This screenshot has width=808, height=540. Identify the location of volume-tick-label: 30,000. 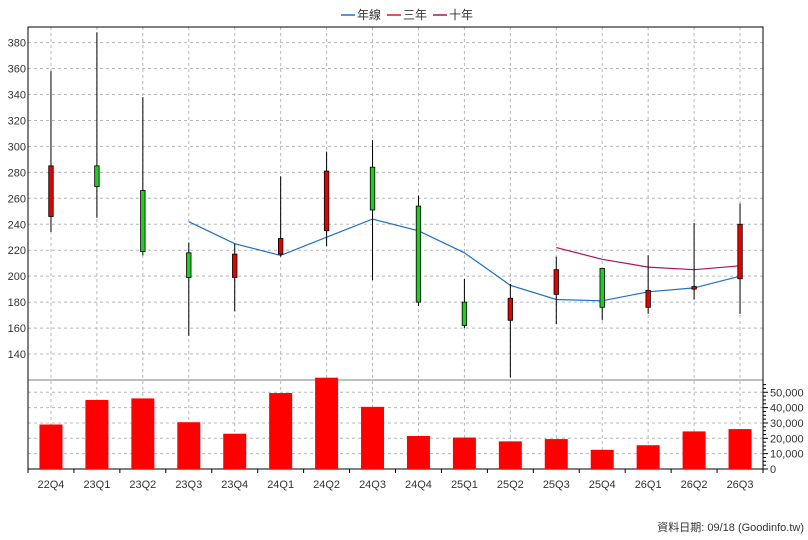
(787, 424).